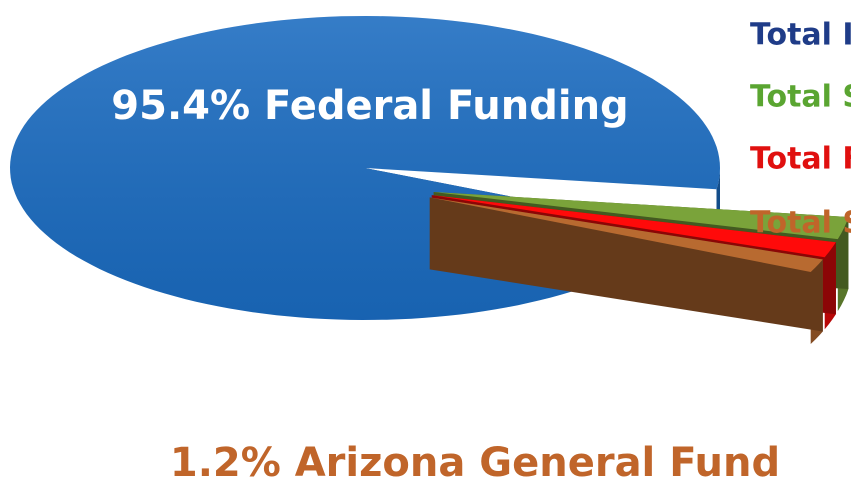 Image resolution: width=851 pixels, height=491 pixels. Describe the element at coordinates (369, 106) in the screenshot. I see `data-label: 95.4% Federal Funding` at that location.